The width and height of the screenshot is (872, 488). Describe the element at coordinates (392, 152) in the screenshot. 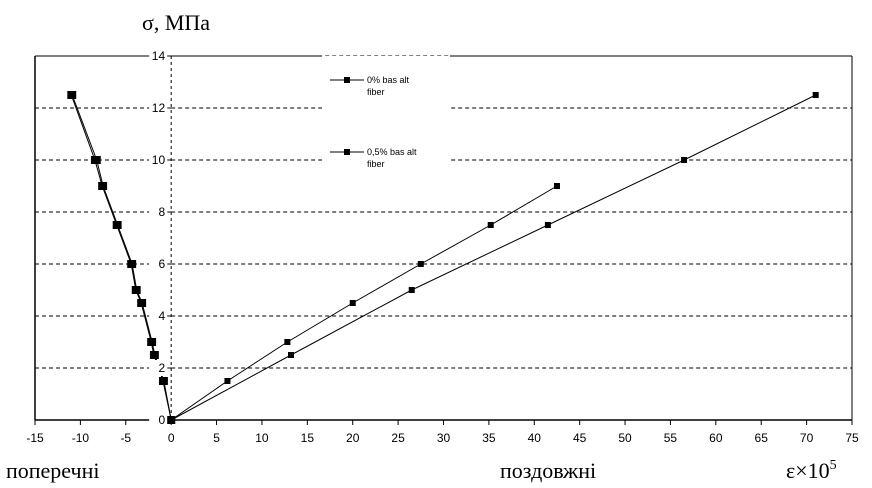

I see `legend-label-1-line1: 0,5% bas alt` at that location.